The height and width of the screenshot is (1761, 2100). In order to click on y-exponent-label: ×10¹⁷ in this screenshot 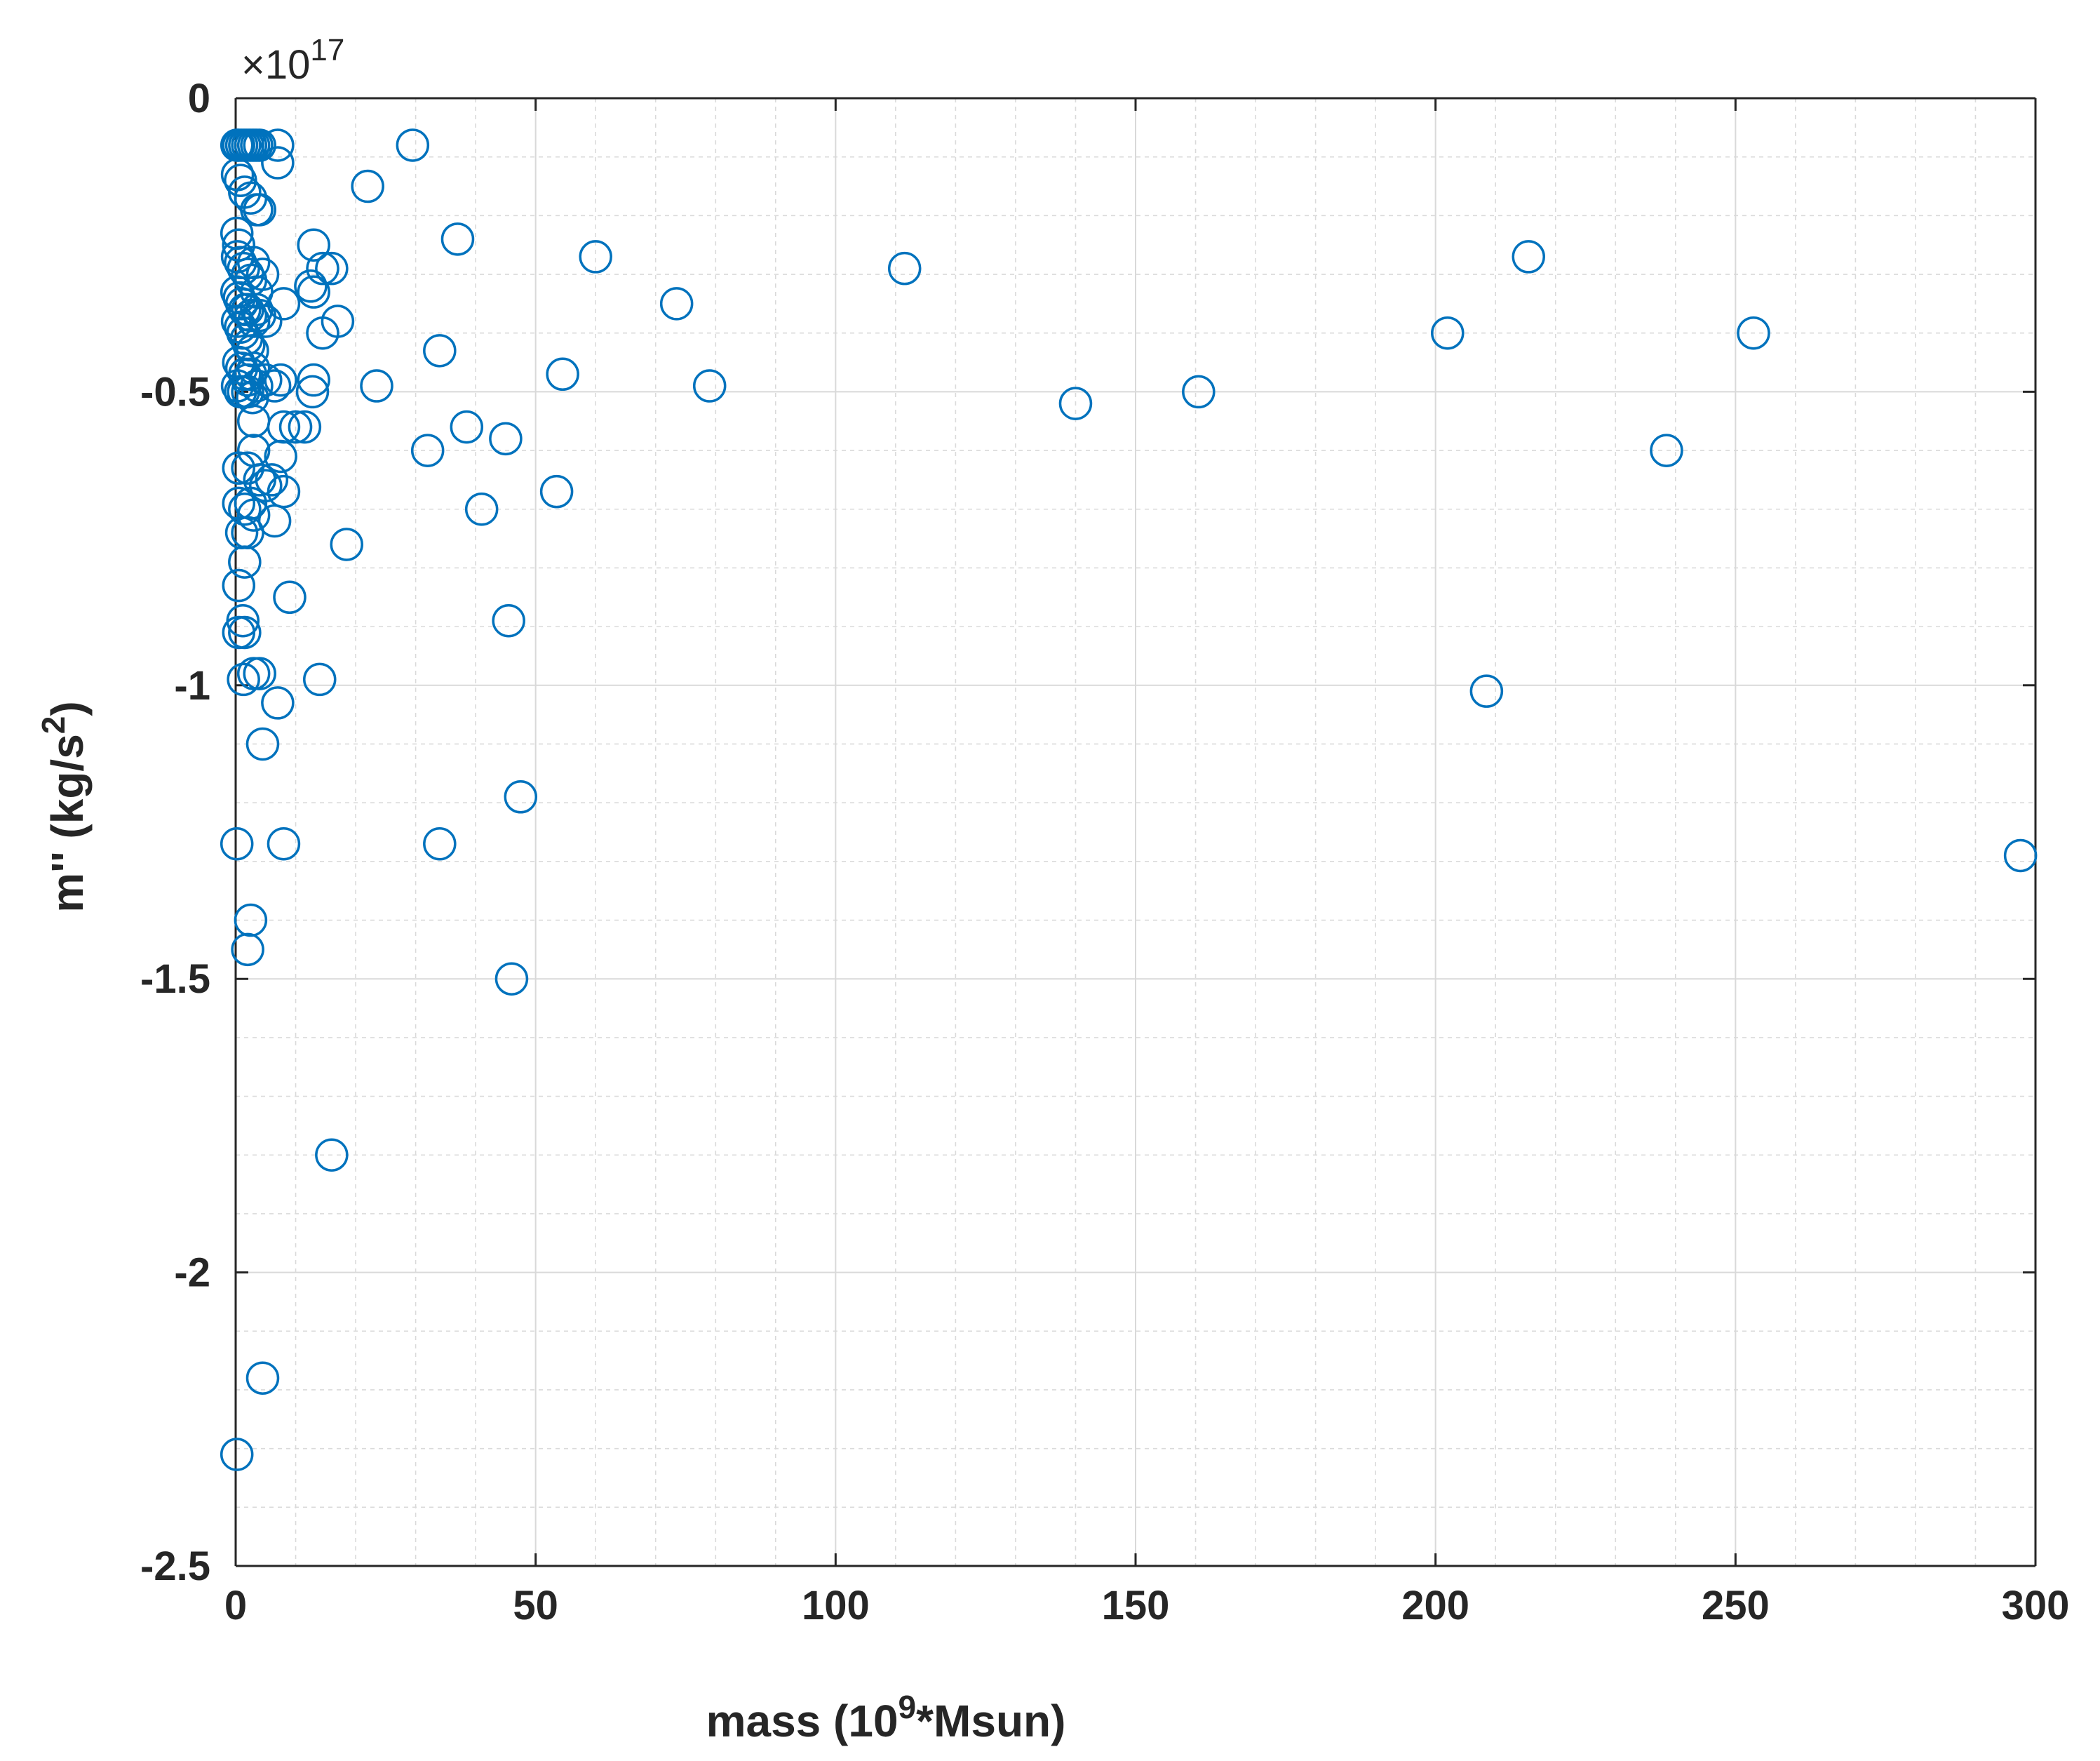, I will do `click(292, 60)`.